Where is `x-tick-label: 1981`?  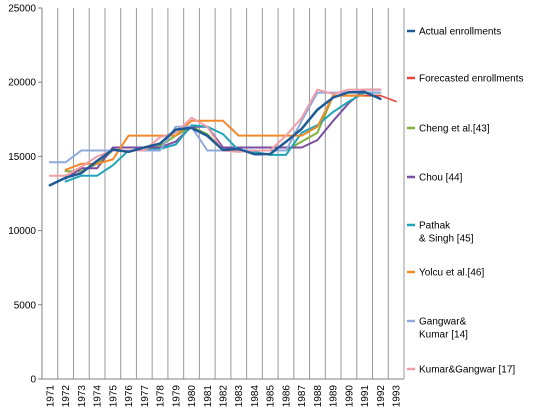
x-tick-label: 1981 is located at coordinates (208, 396).